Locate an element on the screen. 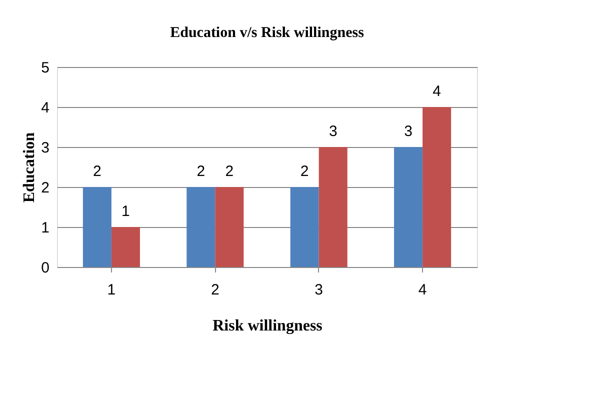 This screenshot has width=599, height=412. chart-title: Education v/s Risk willingness is located at coordinates (267, 33).